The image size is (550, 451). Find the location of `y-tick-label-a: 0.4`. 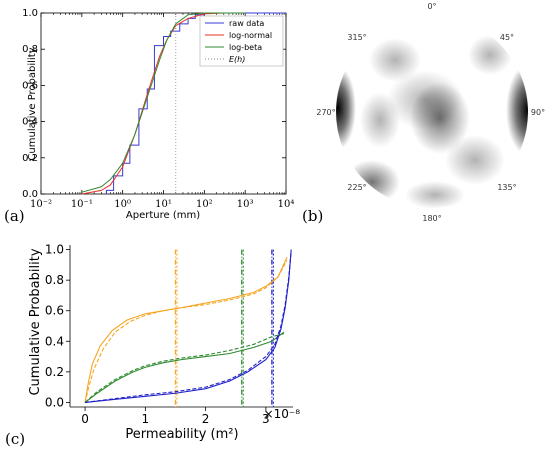

y-tick-label-a: 0.4 is located at coordinates (30, 122).